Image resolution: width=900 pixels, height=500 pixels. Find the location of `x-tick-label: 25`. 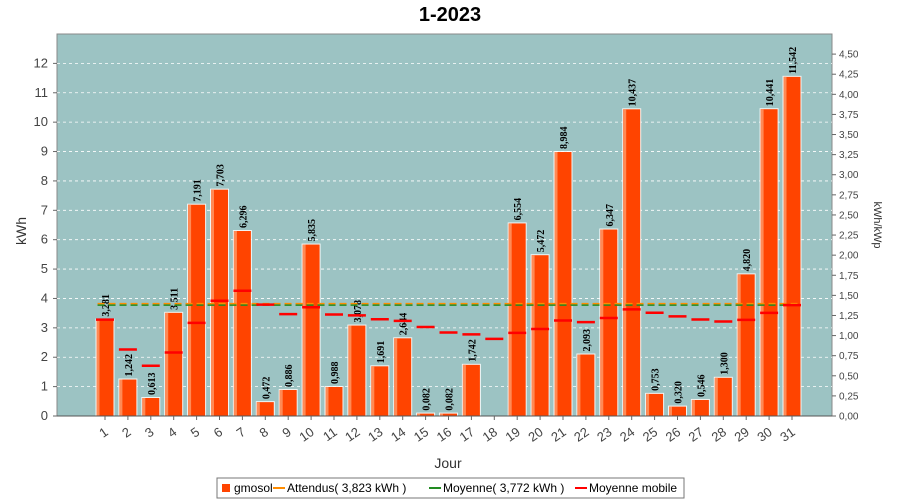

x-tick-label: 25 is located at coordinates (650, 434).